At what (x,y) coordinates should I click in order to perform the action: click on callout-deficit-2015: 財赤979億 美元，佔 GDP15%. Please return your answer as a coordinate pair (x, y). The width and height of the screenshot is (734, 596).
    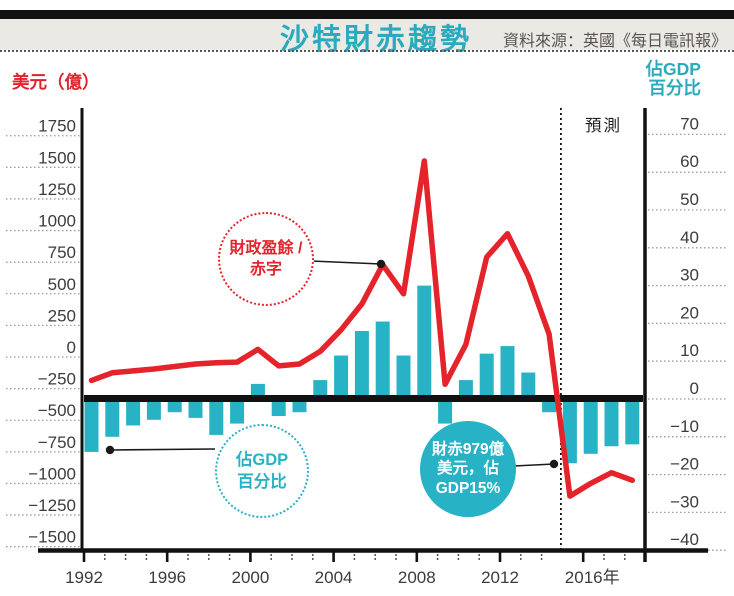
    Looking at the image, I should click on (468, 469).